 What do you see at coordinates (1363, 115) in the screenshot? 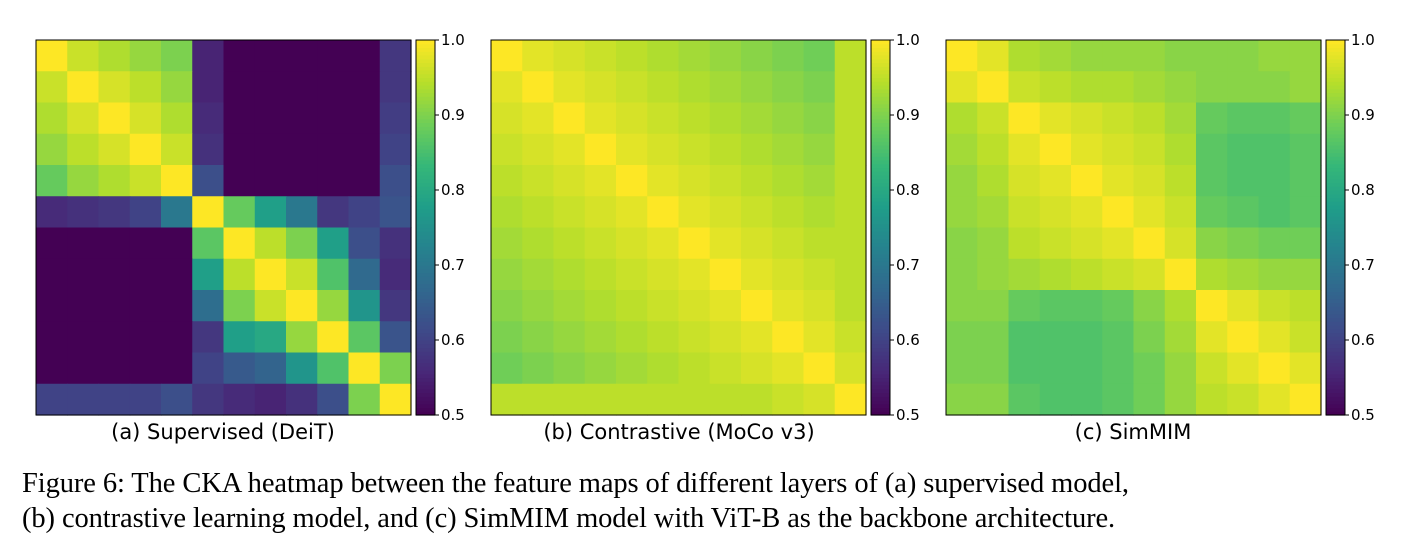
I see `colorbar-tick-label: 0.9` at bounding box center [1363, 115].